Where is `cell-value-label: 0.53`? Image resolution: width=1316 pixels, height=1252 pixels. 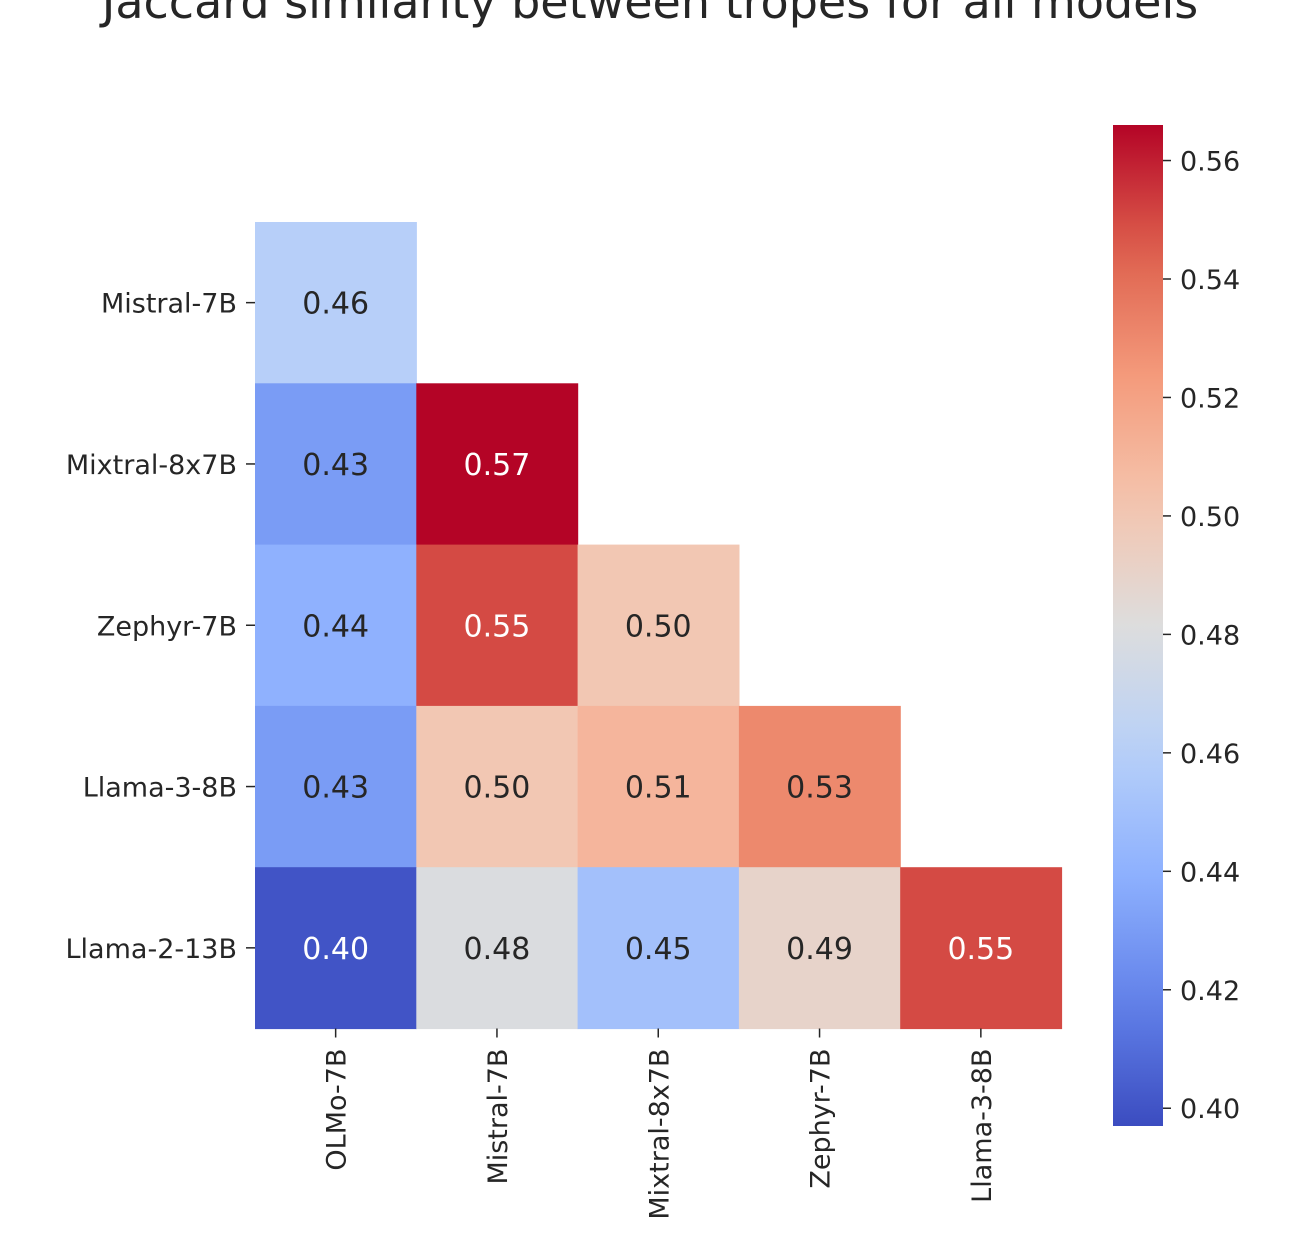 cell-value-label: 0.53 is located at coordinates (819, 788).